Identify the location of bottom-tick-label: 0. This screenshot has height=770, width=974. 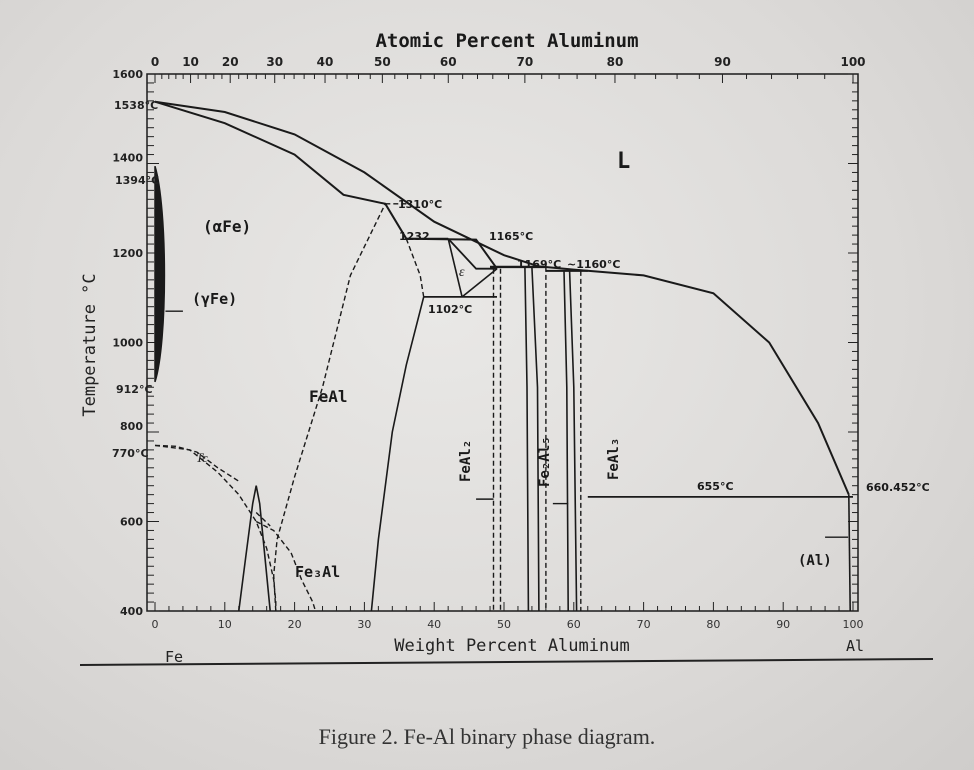
(155, 624).